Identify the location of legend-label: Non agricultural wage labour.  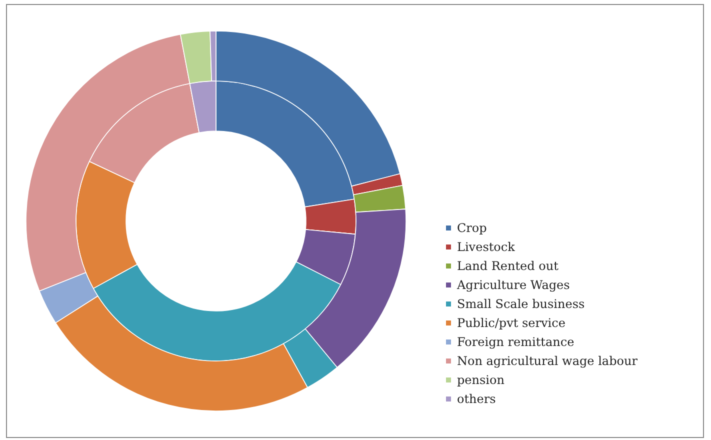
(547, 361).